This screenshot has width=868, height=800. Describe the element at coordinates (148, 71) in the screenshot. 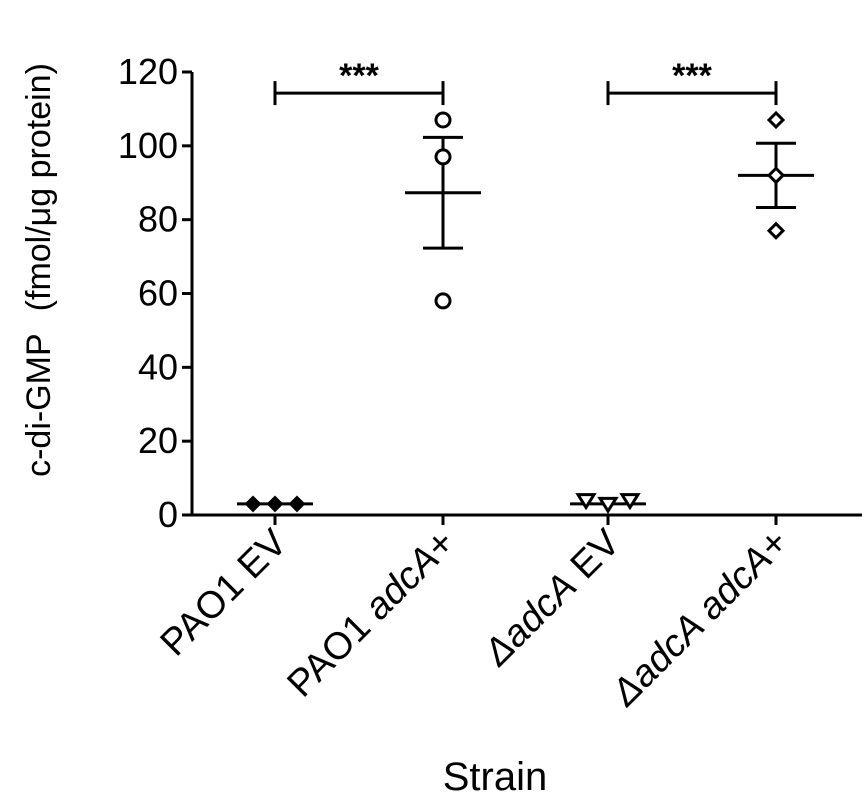

I see `y-tick-label: 120` at that location.